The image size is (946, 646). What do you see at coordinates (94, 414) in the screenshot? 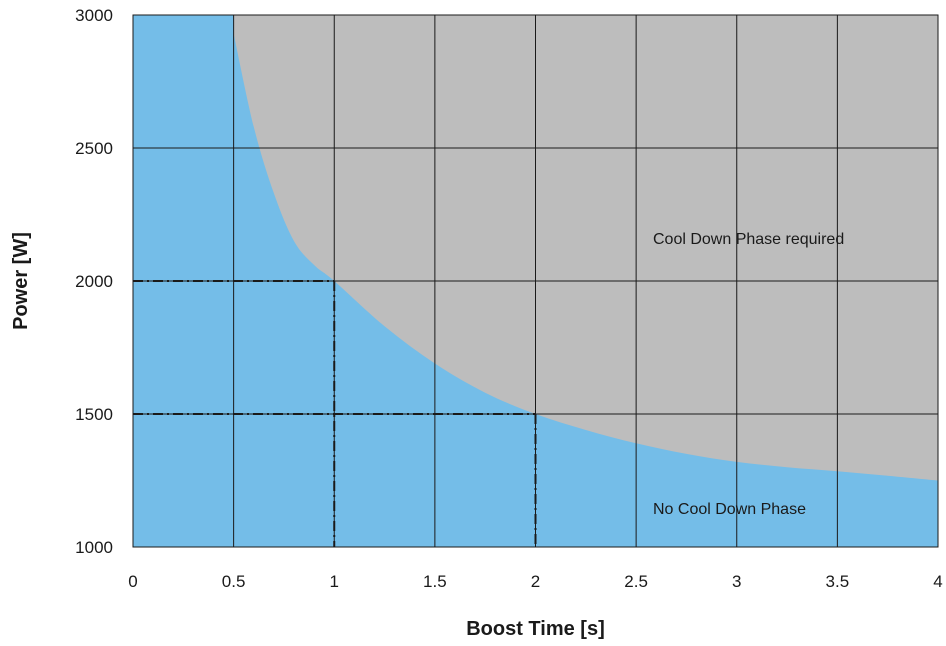
I see `y-tick-label: 1500` at bounding box center [94, 414].